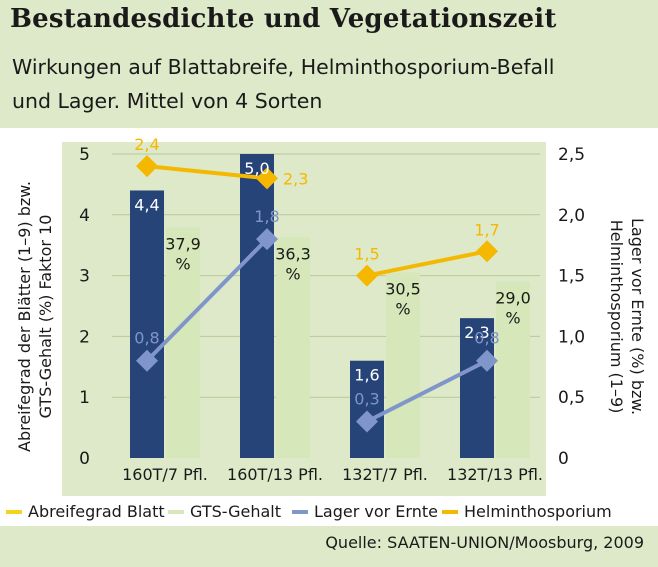  I want to click on legend-swatch-lager, so click(300, 511).